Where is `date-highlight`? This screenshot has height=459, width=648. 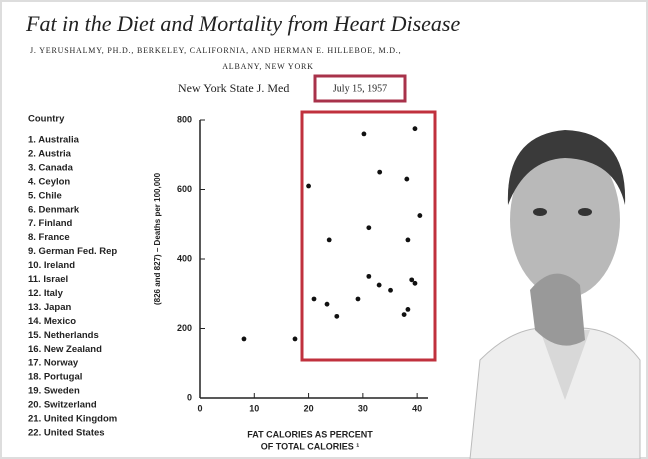 date-highlight is located at coordinates (360, 88).